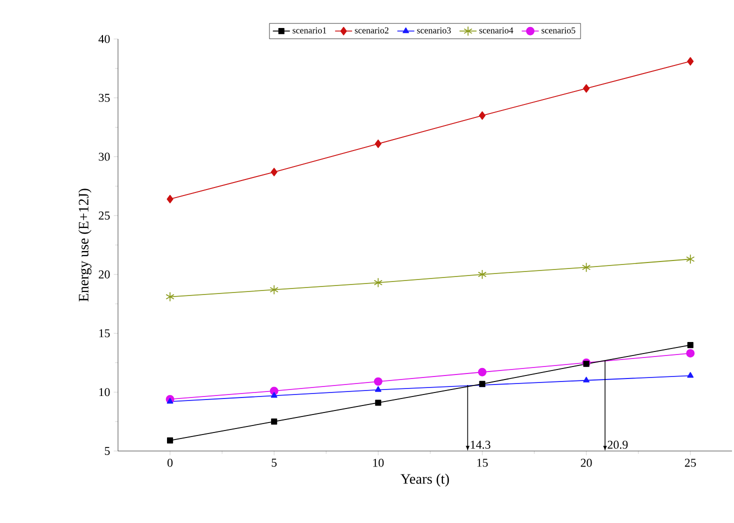 Image resolution: width=734 pixels, height=523 pixels. I want to click on y-tick-label: 5, so click(107, 451).